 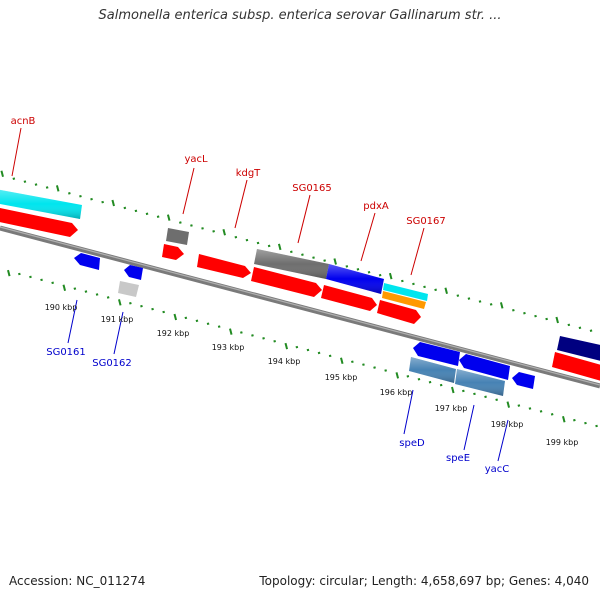 What do you see at coordinates (228, 347) in the screenshot?
I see `scale-label: 193 kbp` at bounding box center [228, 347].